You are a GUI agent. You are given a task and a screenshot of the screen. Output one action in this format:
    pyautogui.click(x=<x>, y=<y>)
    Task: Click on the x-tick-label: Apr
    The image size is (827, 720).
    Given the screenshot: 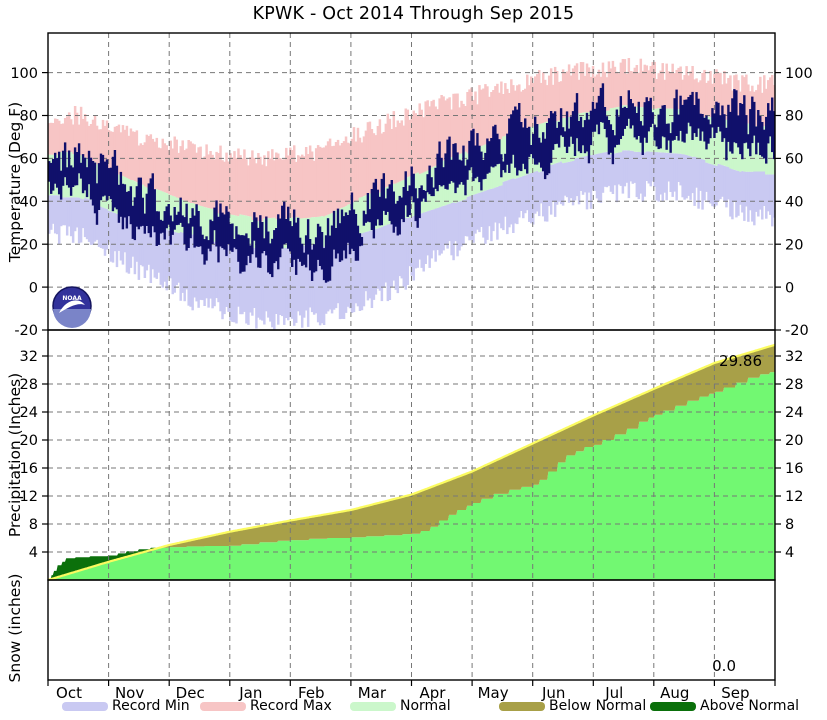 What is the action you would take?
    pyautogui.click(x=433, y=693)
    